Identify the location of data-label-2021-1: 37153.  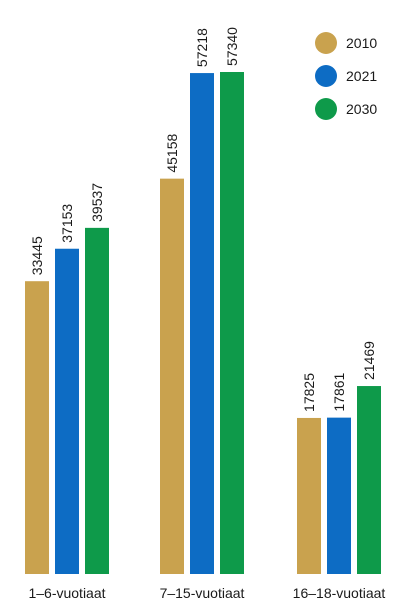
(67, 223).